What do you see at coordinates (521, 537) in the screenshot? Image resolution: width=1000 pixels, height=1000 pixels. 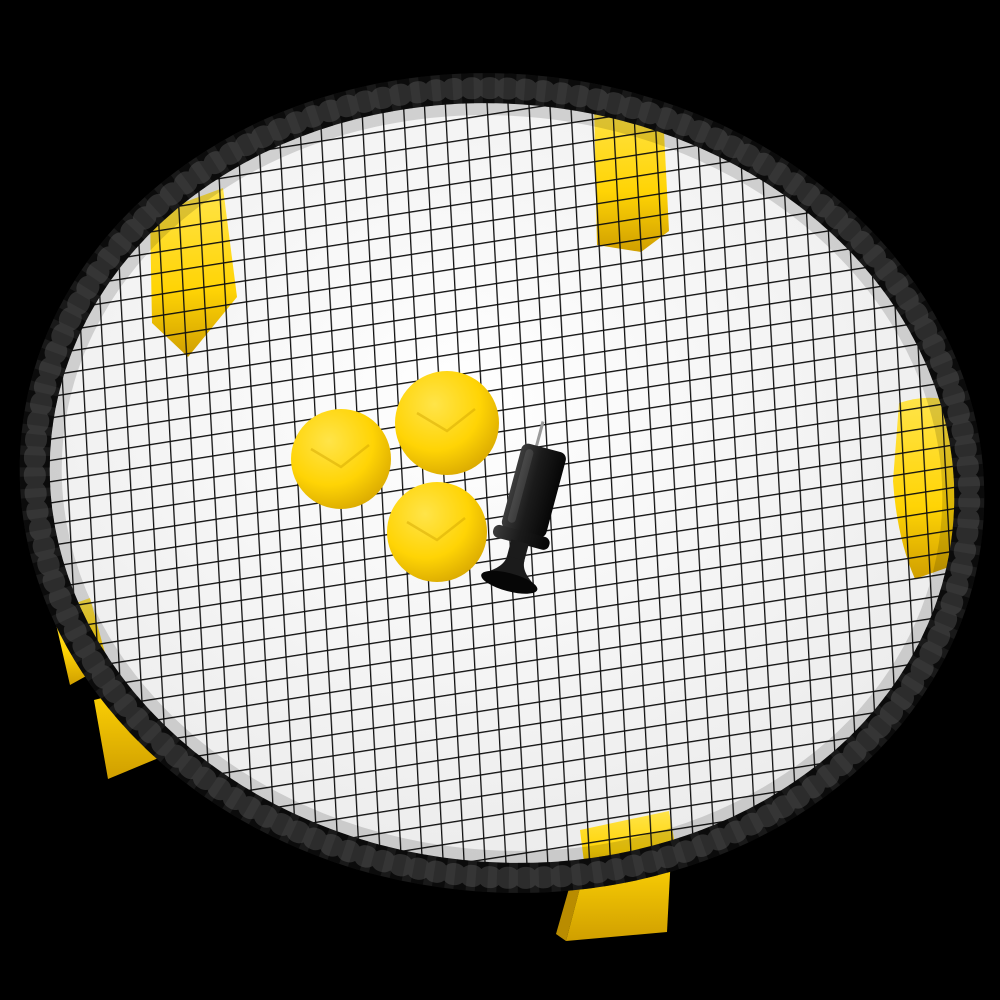 I see `pump-collar` at bounding box center [521, 537].